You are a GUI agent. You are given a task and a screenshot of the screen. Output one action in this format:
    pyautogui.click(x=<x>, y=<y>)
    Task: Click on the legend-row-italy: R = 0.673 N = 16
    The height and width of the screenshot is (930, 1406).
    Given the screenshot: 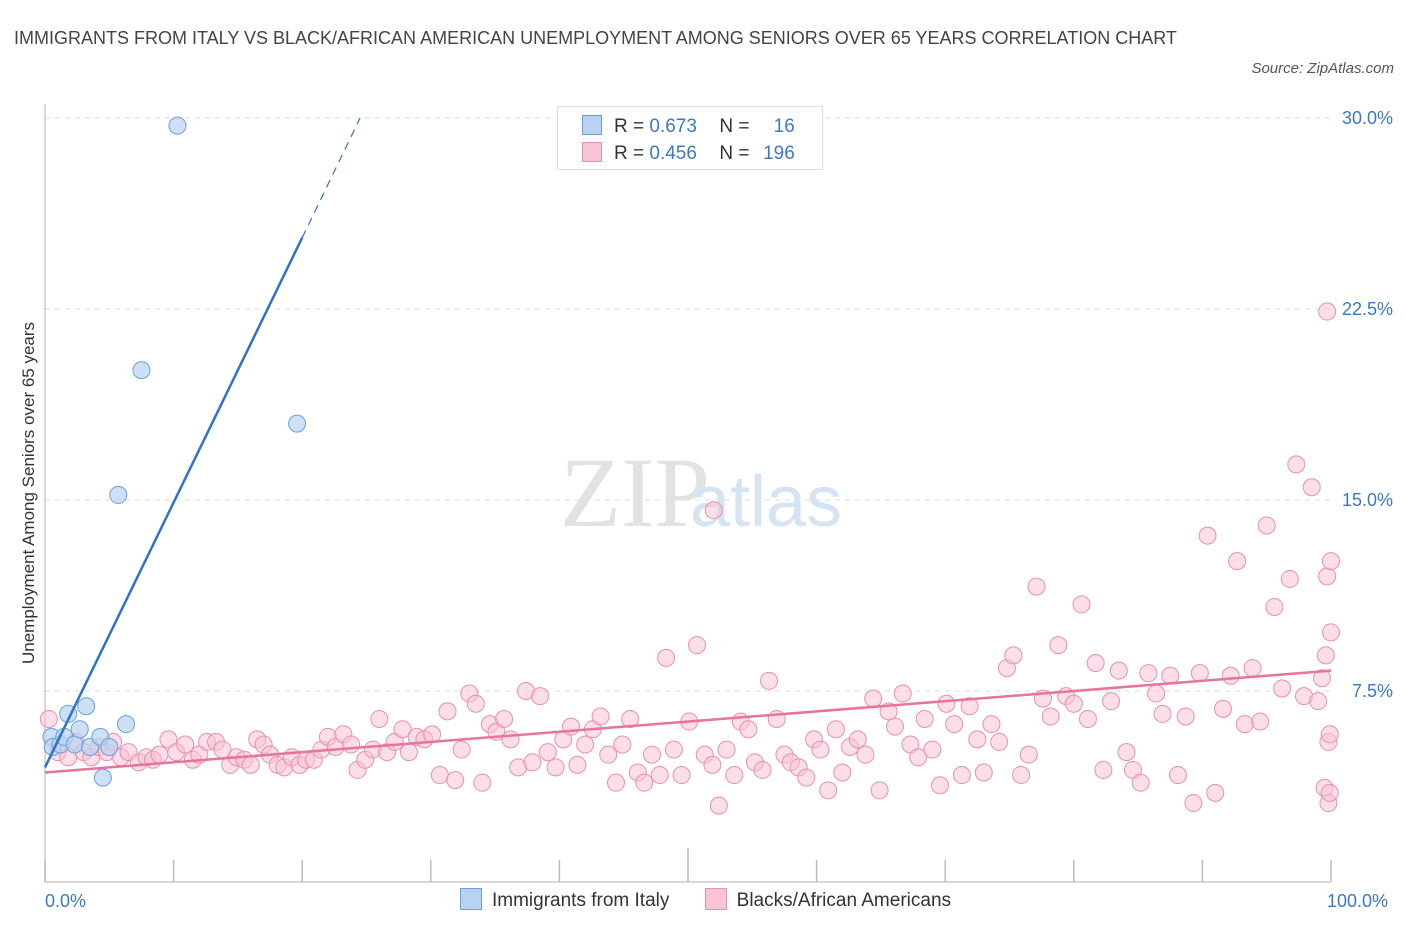 What is the action you would take?
    pyautogui.click(x=688, y=127)
    